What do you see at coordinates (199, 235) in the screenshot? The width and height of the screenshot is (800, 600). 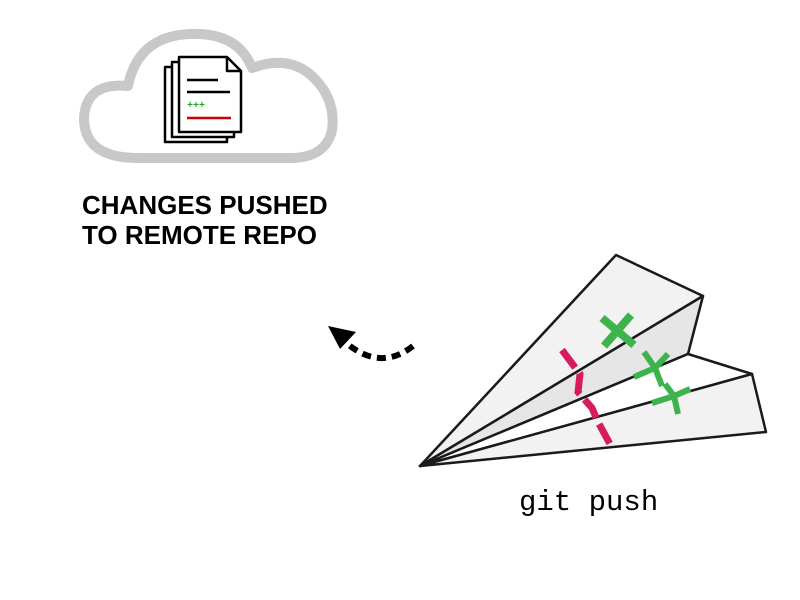 I see `heading-line-2: TO REMOTE REPO` at bounding box center [199, 235].